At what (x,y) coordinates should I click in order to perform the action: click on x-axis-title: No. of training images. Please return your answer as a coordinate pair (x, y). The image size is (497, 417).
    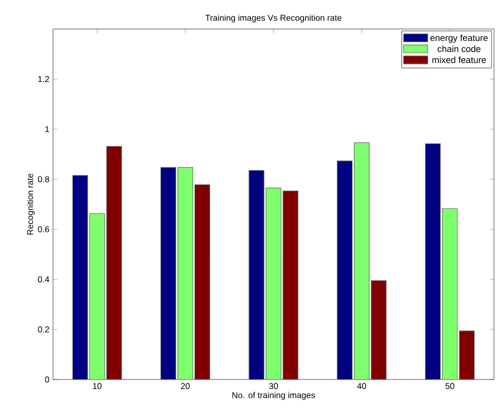
    Looking at the image, I should click on (273, 396).